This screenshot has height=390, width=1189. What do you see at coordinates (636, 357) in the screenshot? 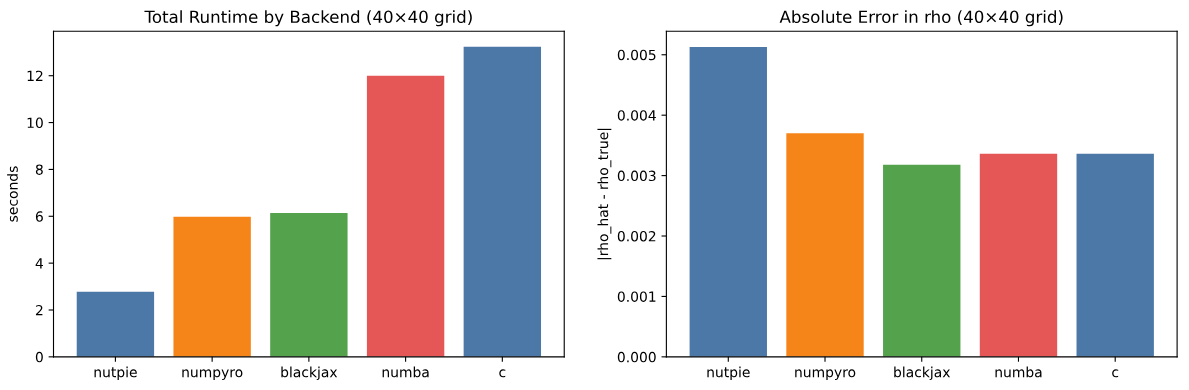
I see `y-tick-label: 0.000` at bounding box center [636, 357].